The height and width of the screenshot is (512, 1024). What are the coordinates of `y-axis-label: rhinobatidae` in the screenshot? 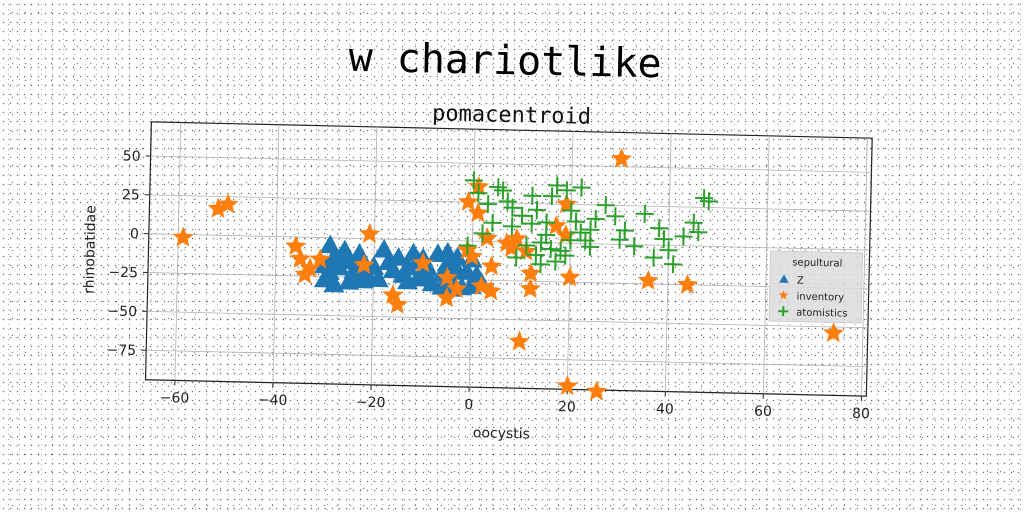 It's located at (90, 249).